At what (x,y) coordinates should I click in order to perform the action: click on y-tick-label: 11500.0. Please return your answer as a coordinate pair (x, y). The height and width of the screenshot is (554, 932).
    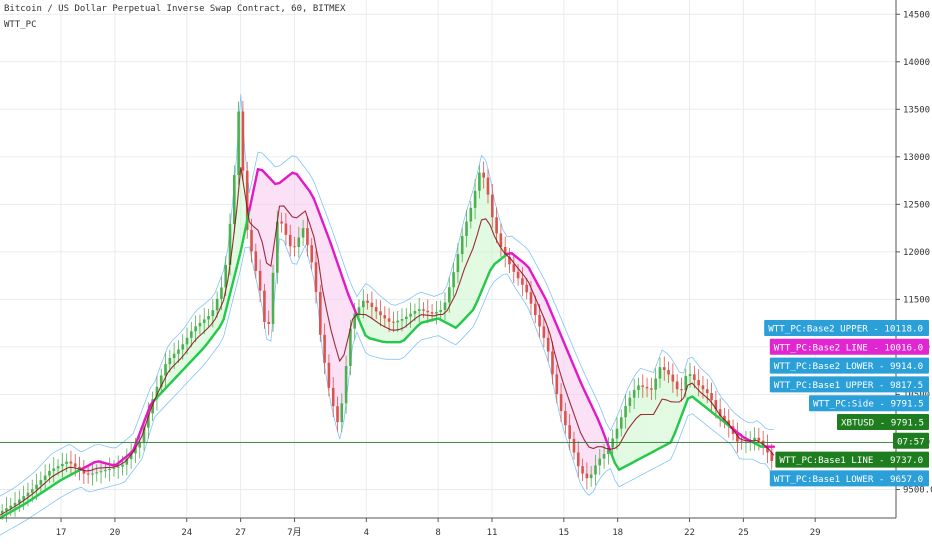
    Looking at the image, I should click on (917, 300).